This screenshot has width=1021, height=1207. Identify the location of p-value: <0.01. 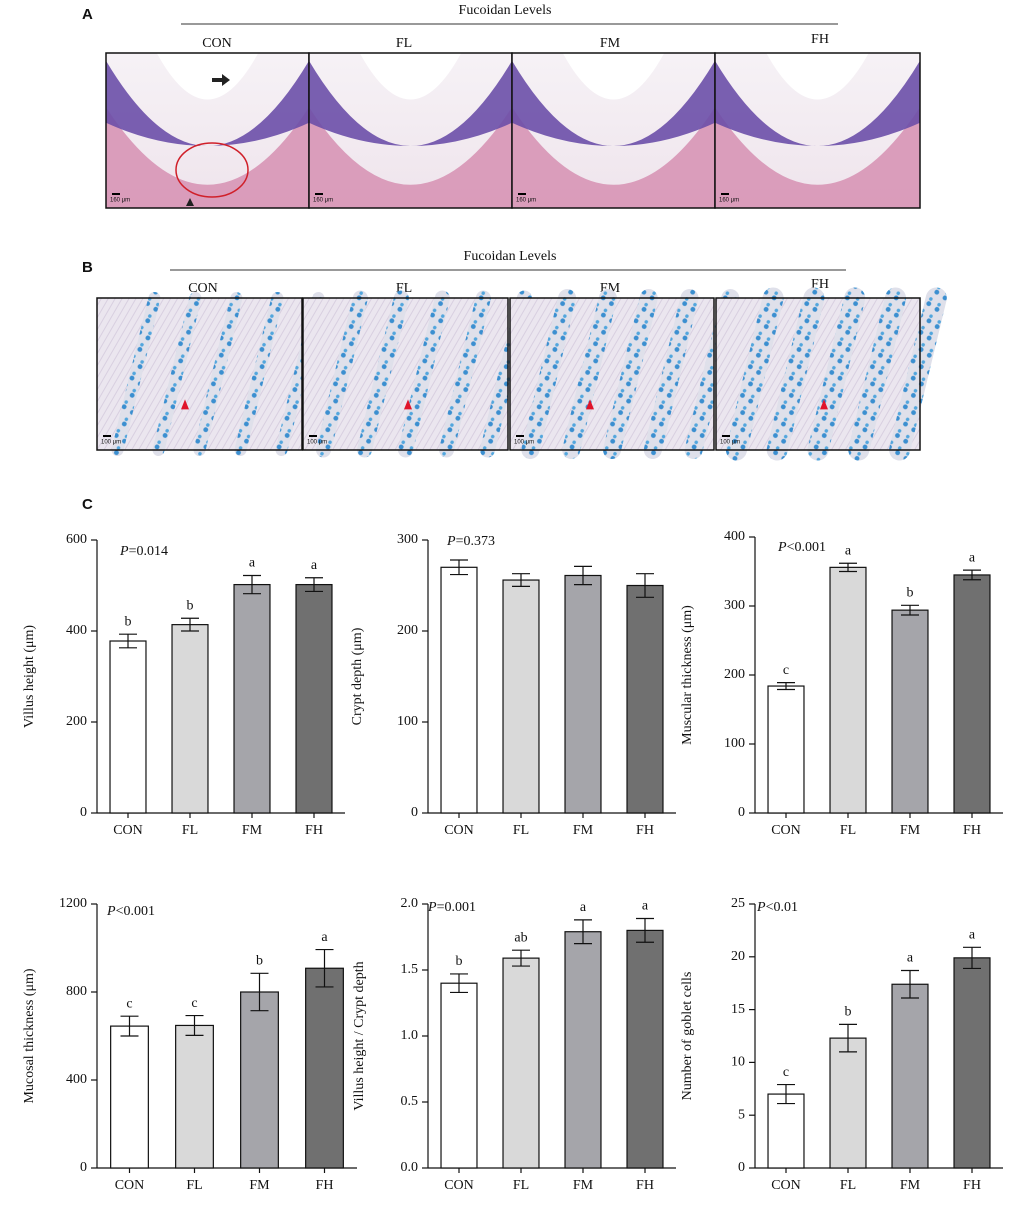
(782, 907).